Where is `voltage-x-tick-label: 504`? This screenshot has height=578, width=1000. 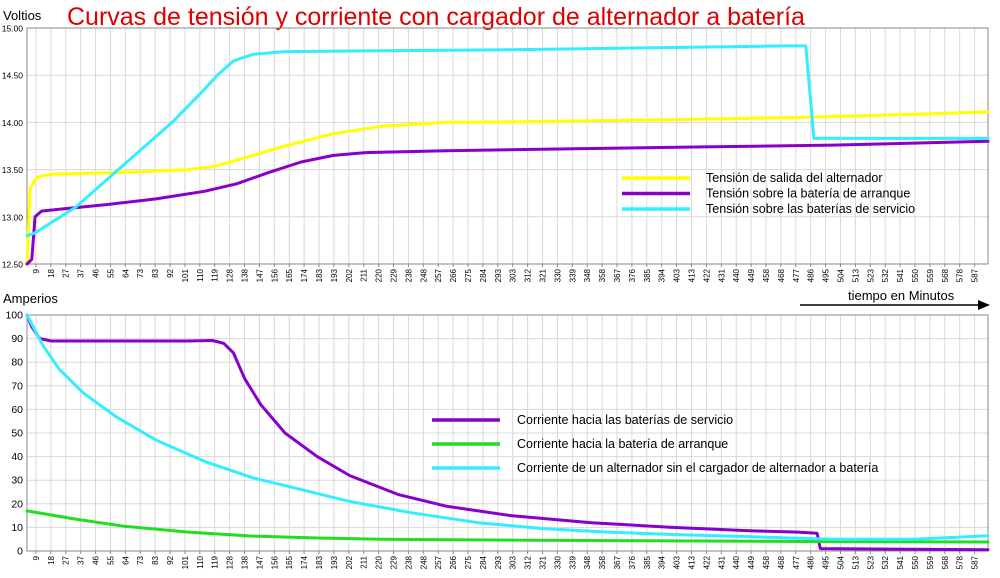
voltage-x-tick-label: 504 is located at coordinates (840, 275).